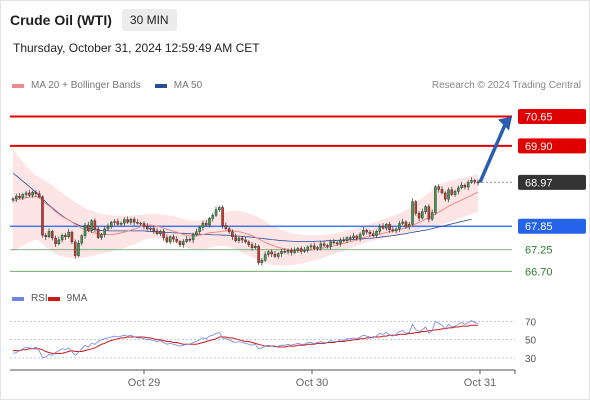 The width and height of the screenshot is (590, 400). I want to click on ma50-swatch, so click(160, 85).